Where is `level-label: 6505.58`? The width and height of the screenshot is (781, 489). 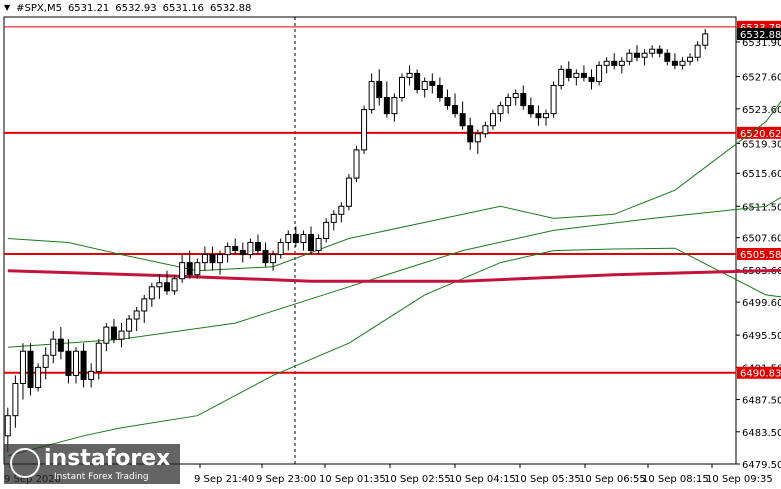
level-label: 6505.58 is located at coordinates (760, 255).